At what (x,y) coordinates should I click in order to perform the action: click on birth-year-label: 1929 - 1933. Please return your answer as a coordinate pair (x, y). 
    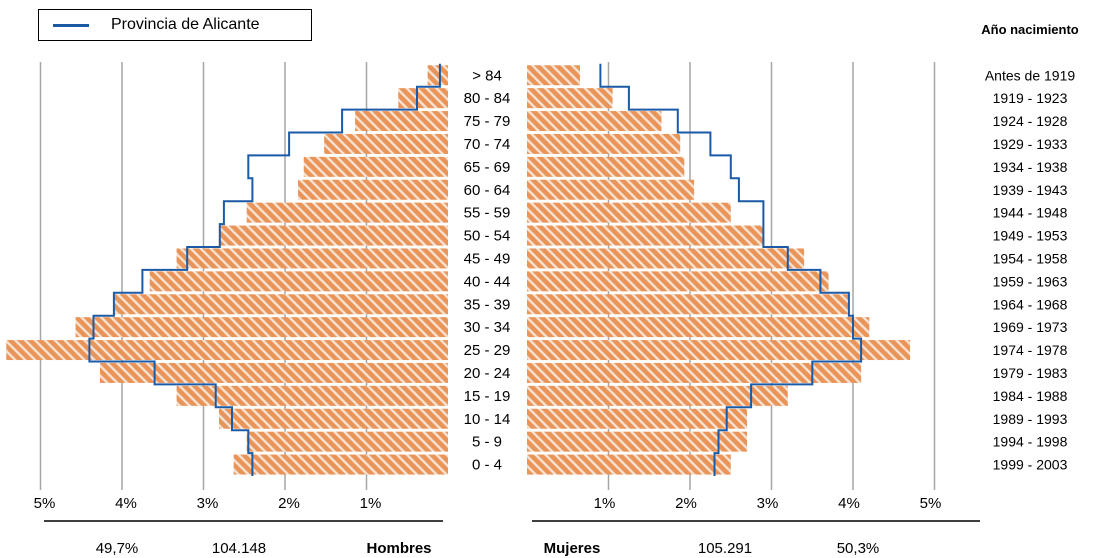
    Looking at the image, I should click on (1030, 144).